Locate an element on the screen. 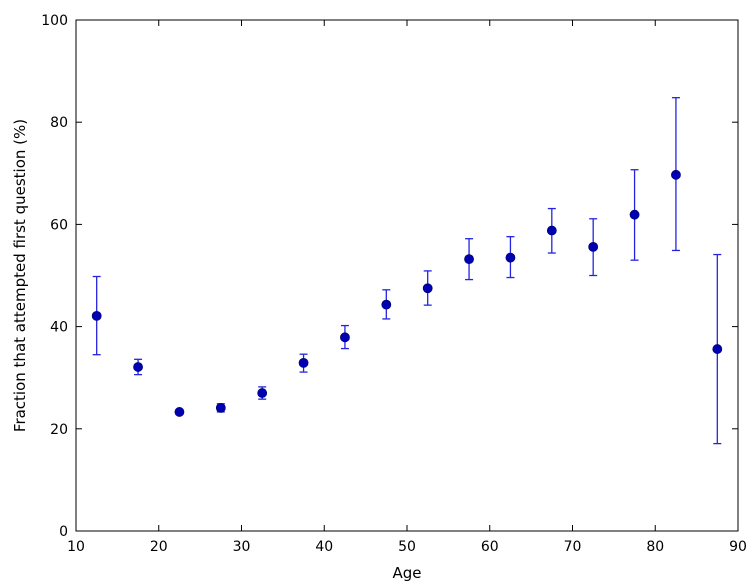 The width and height of the screenshot is (750, 585). y-tick-label: 40 is located at coordinates (59, 328).